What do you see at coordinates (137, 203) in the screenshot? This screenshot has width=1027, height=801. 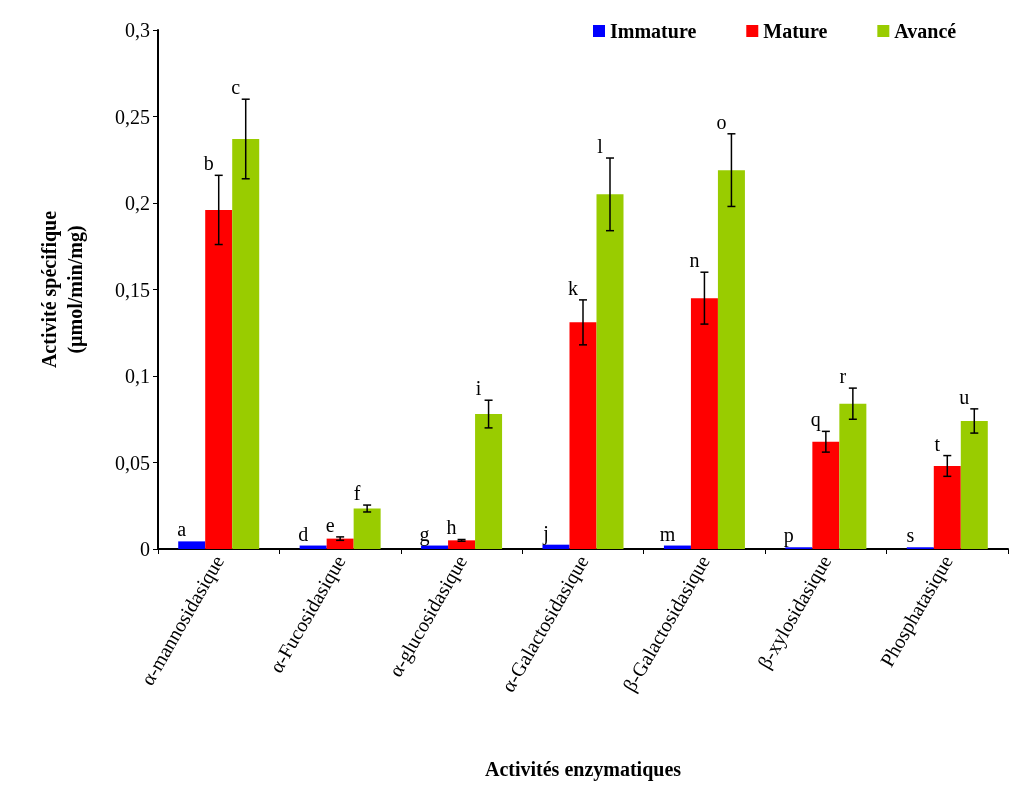 I see `y-tick-label: 0,2` at bounding box center [137, 203].